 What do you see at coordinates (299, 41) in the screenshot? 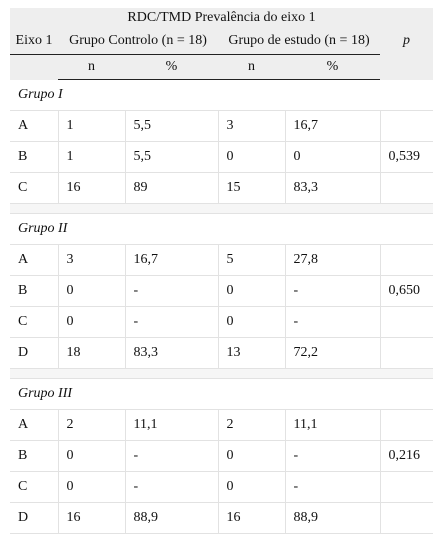
I see `header-cell: Grupo de estudo (n = 18)` at bounding box center [299, 41].